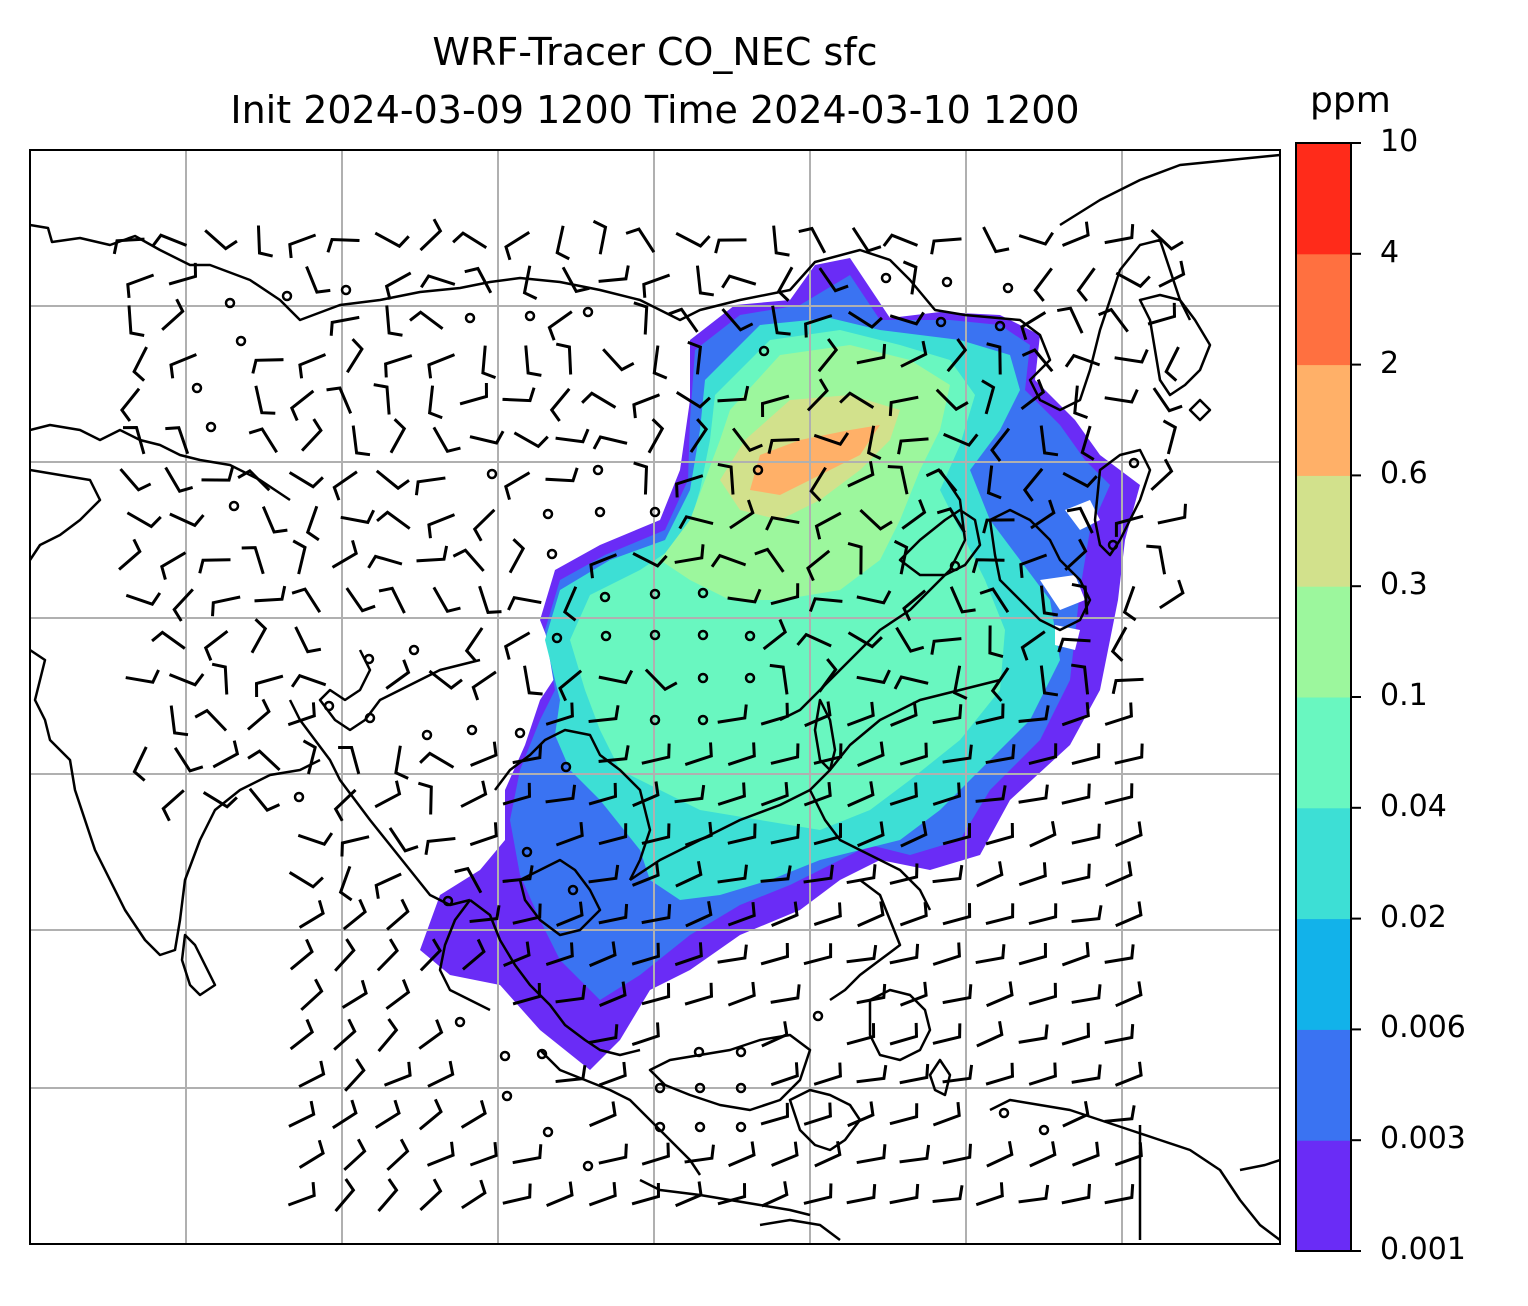 Image resolution: width=1528 pixels, height=1306 pixels. I want to click on colorbar-tick-label: 0.1, so click(1404, 695).